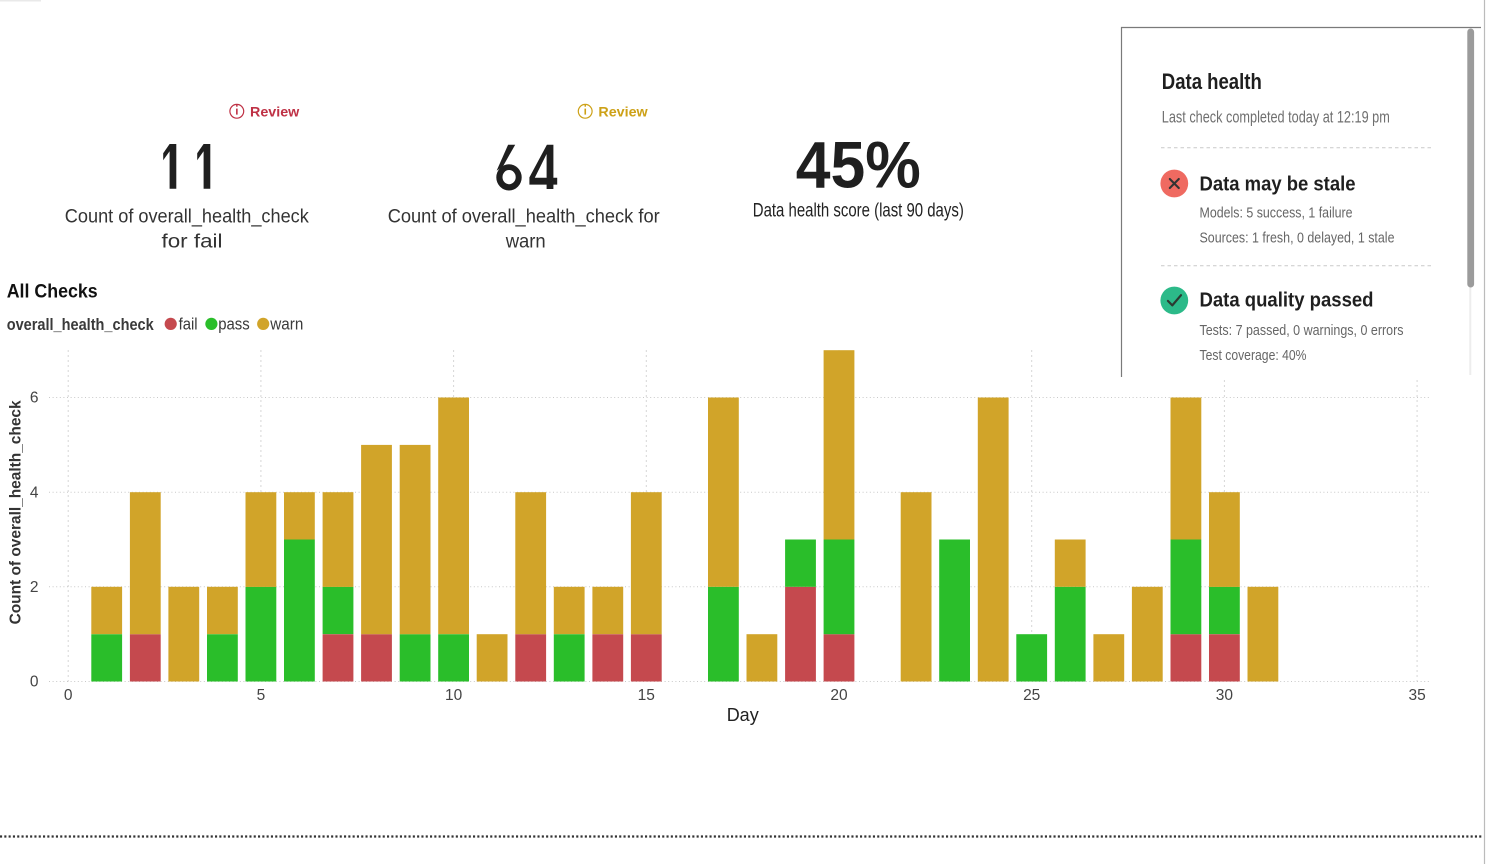 The height and width of the screenshot is (864, 1487). What do you see at coordinates (646, 695) in the screenshot?
I see `svg-text: 15` at bounding box center [646, 695].